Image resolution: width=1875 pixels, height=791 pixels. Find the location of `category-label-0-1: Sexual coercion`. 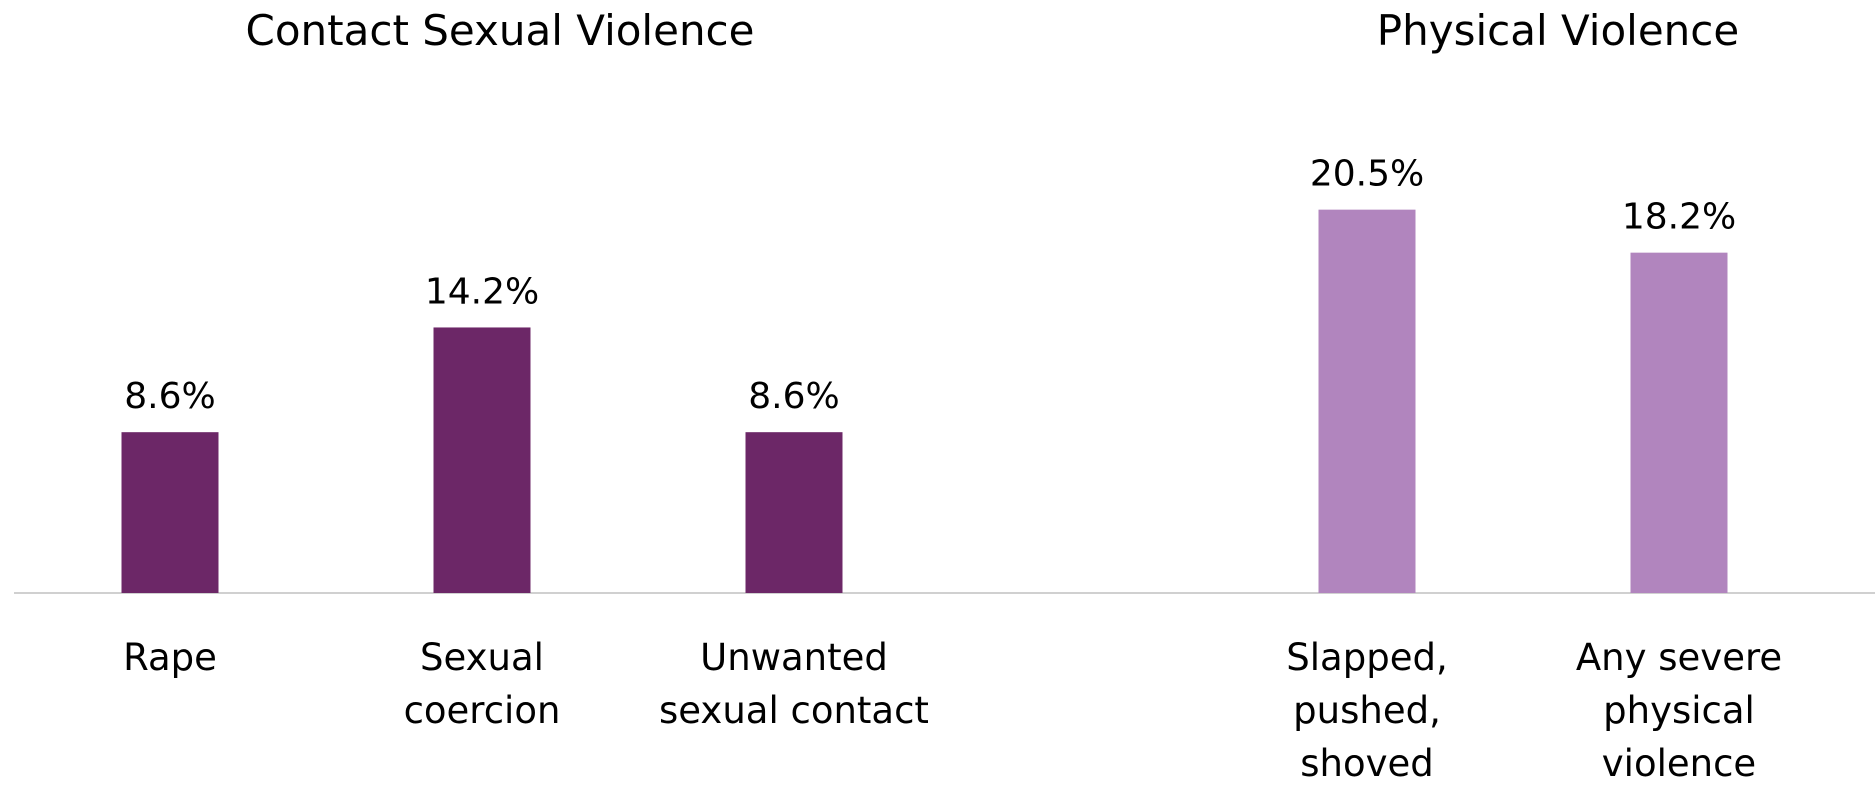

category-label-0-1: Sexual coercion is located at coordinates (482, 684).